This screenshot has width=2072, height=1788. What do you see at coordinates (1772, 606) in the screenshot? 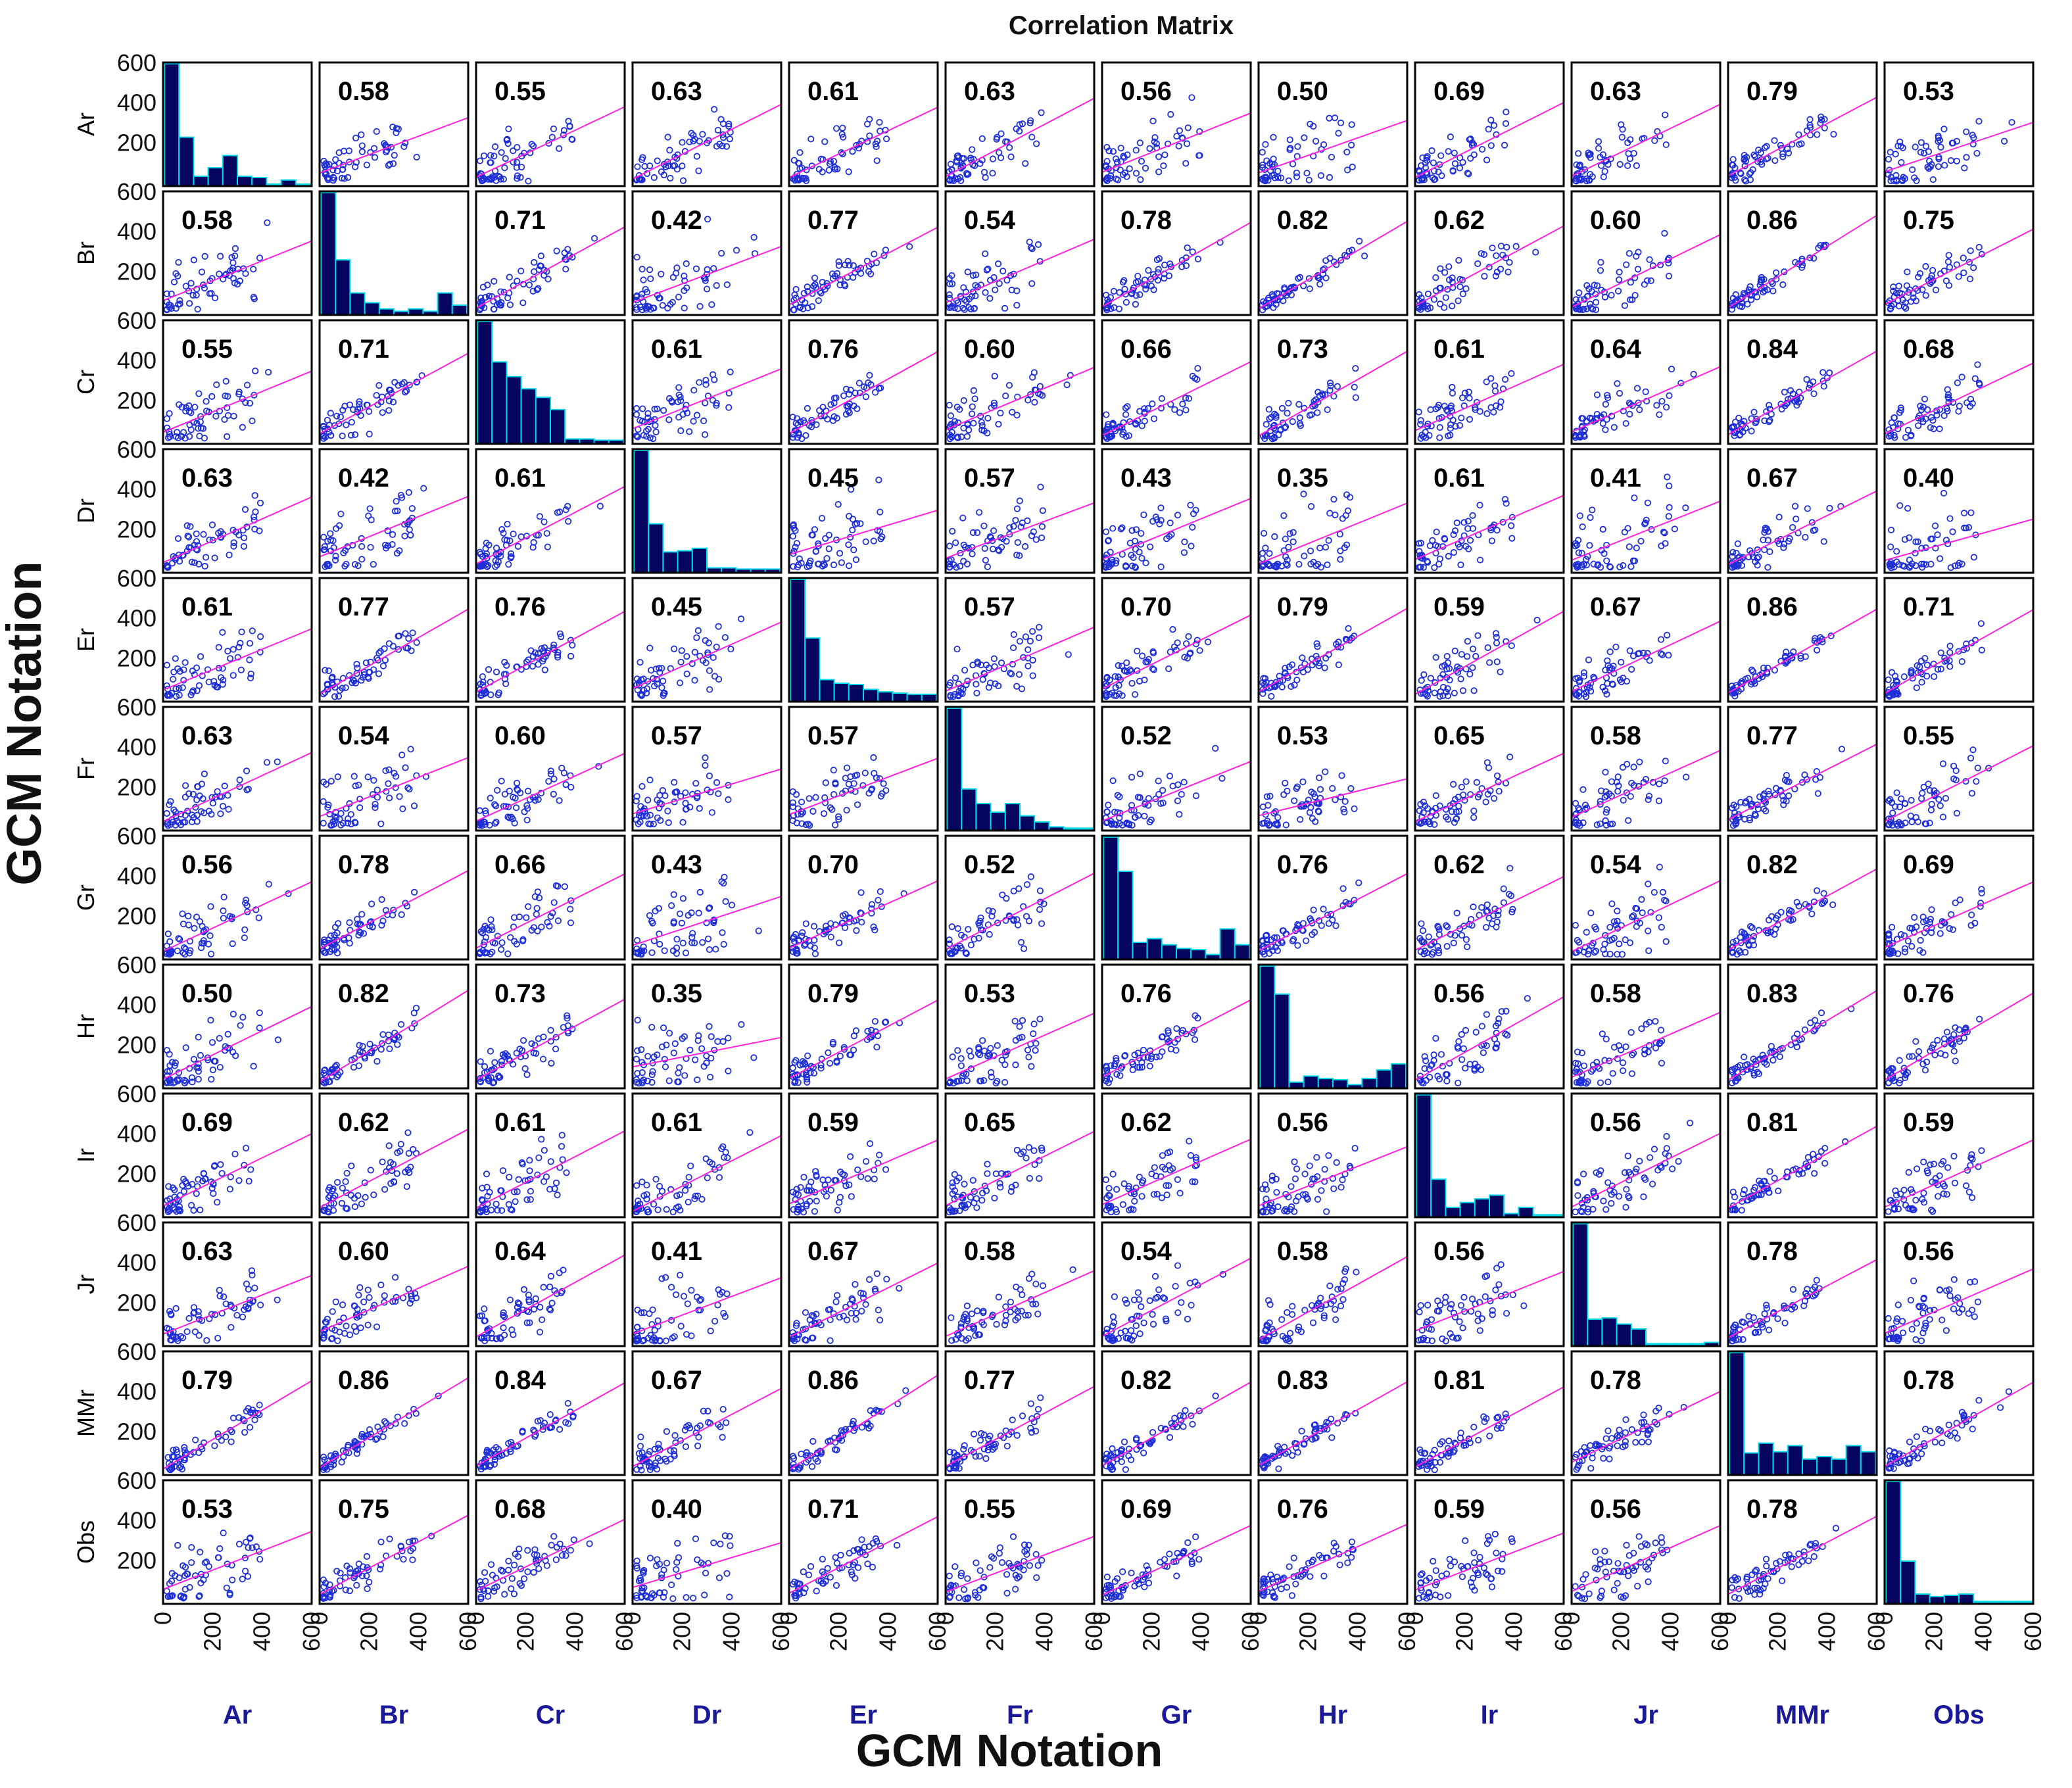
I see `correlation-label: 0.86` at bounding box center [1772, 606].